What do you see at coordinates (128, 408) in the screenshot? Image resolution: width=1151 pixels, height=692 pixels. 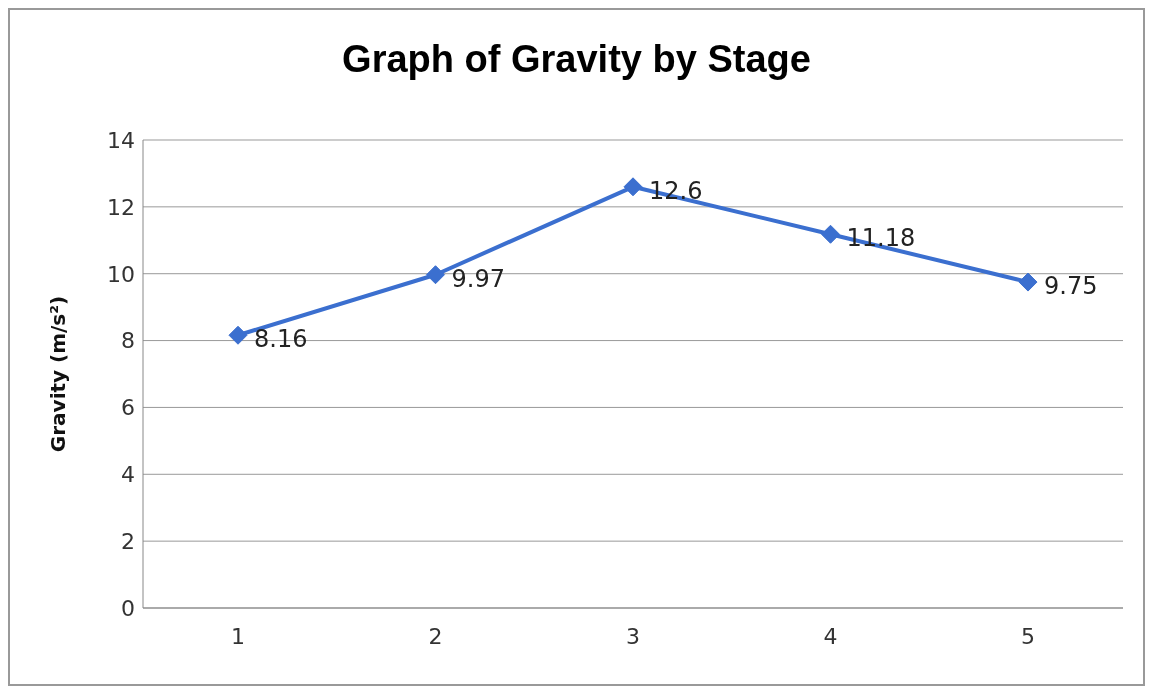 I see `y-tick-label: 6` at bounding box center [128, 408].